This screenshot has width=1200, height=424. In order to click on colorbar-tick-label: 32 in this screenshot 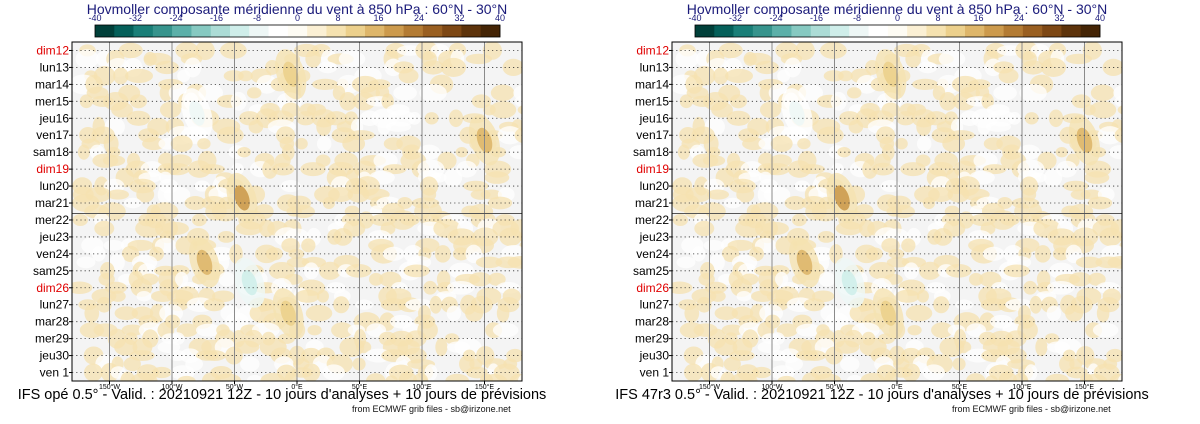, I will do `click(459, 18)`.